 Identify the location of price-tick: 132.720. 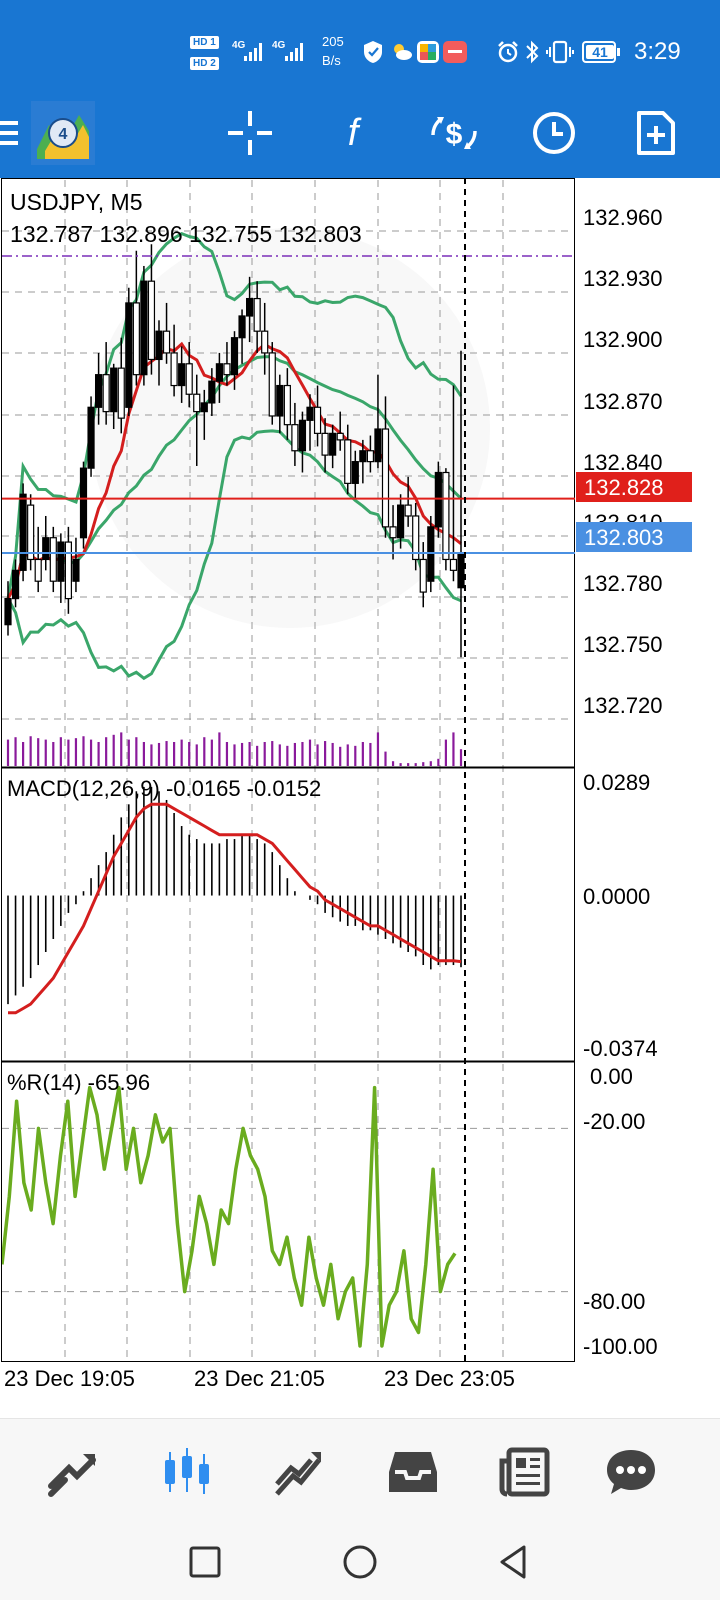
(623, 705).